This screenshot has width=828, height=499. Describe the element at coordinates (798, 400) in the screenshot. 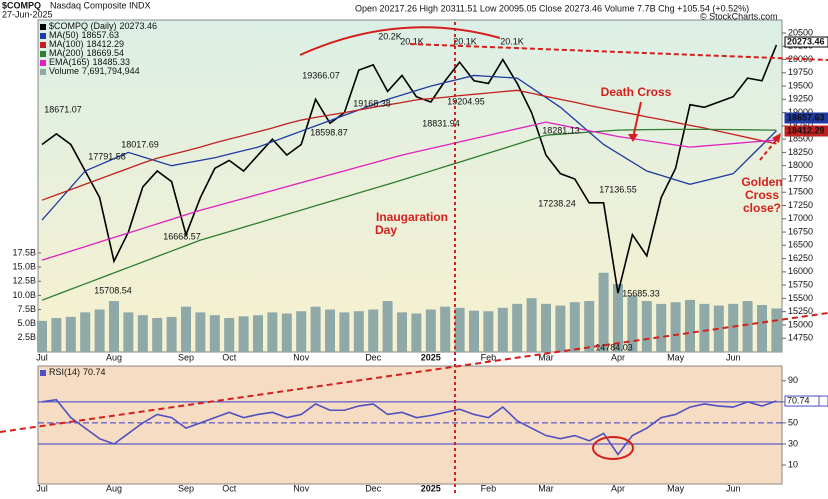

I see `last-value-label: 70.74` at that location.